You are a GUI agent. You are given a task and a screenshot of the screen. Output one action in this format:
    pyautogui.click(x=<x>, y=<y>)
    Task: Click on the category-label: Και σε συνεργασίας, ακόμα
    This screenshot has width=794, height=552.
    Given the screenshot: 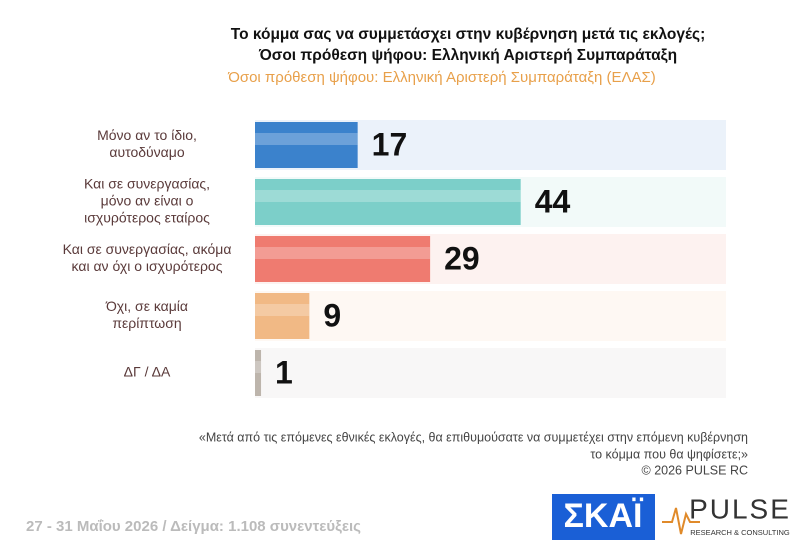 What is the action you would take?
    pyautogui.click(x=147, y=249)
    